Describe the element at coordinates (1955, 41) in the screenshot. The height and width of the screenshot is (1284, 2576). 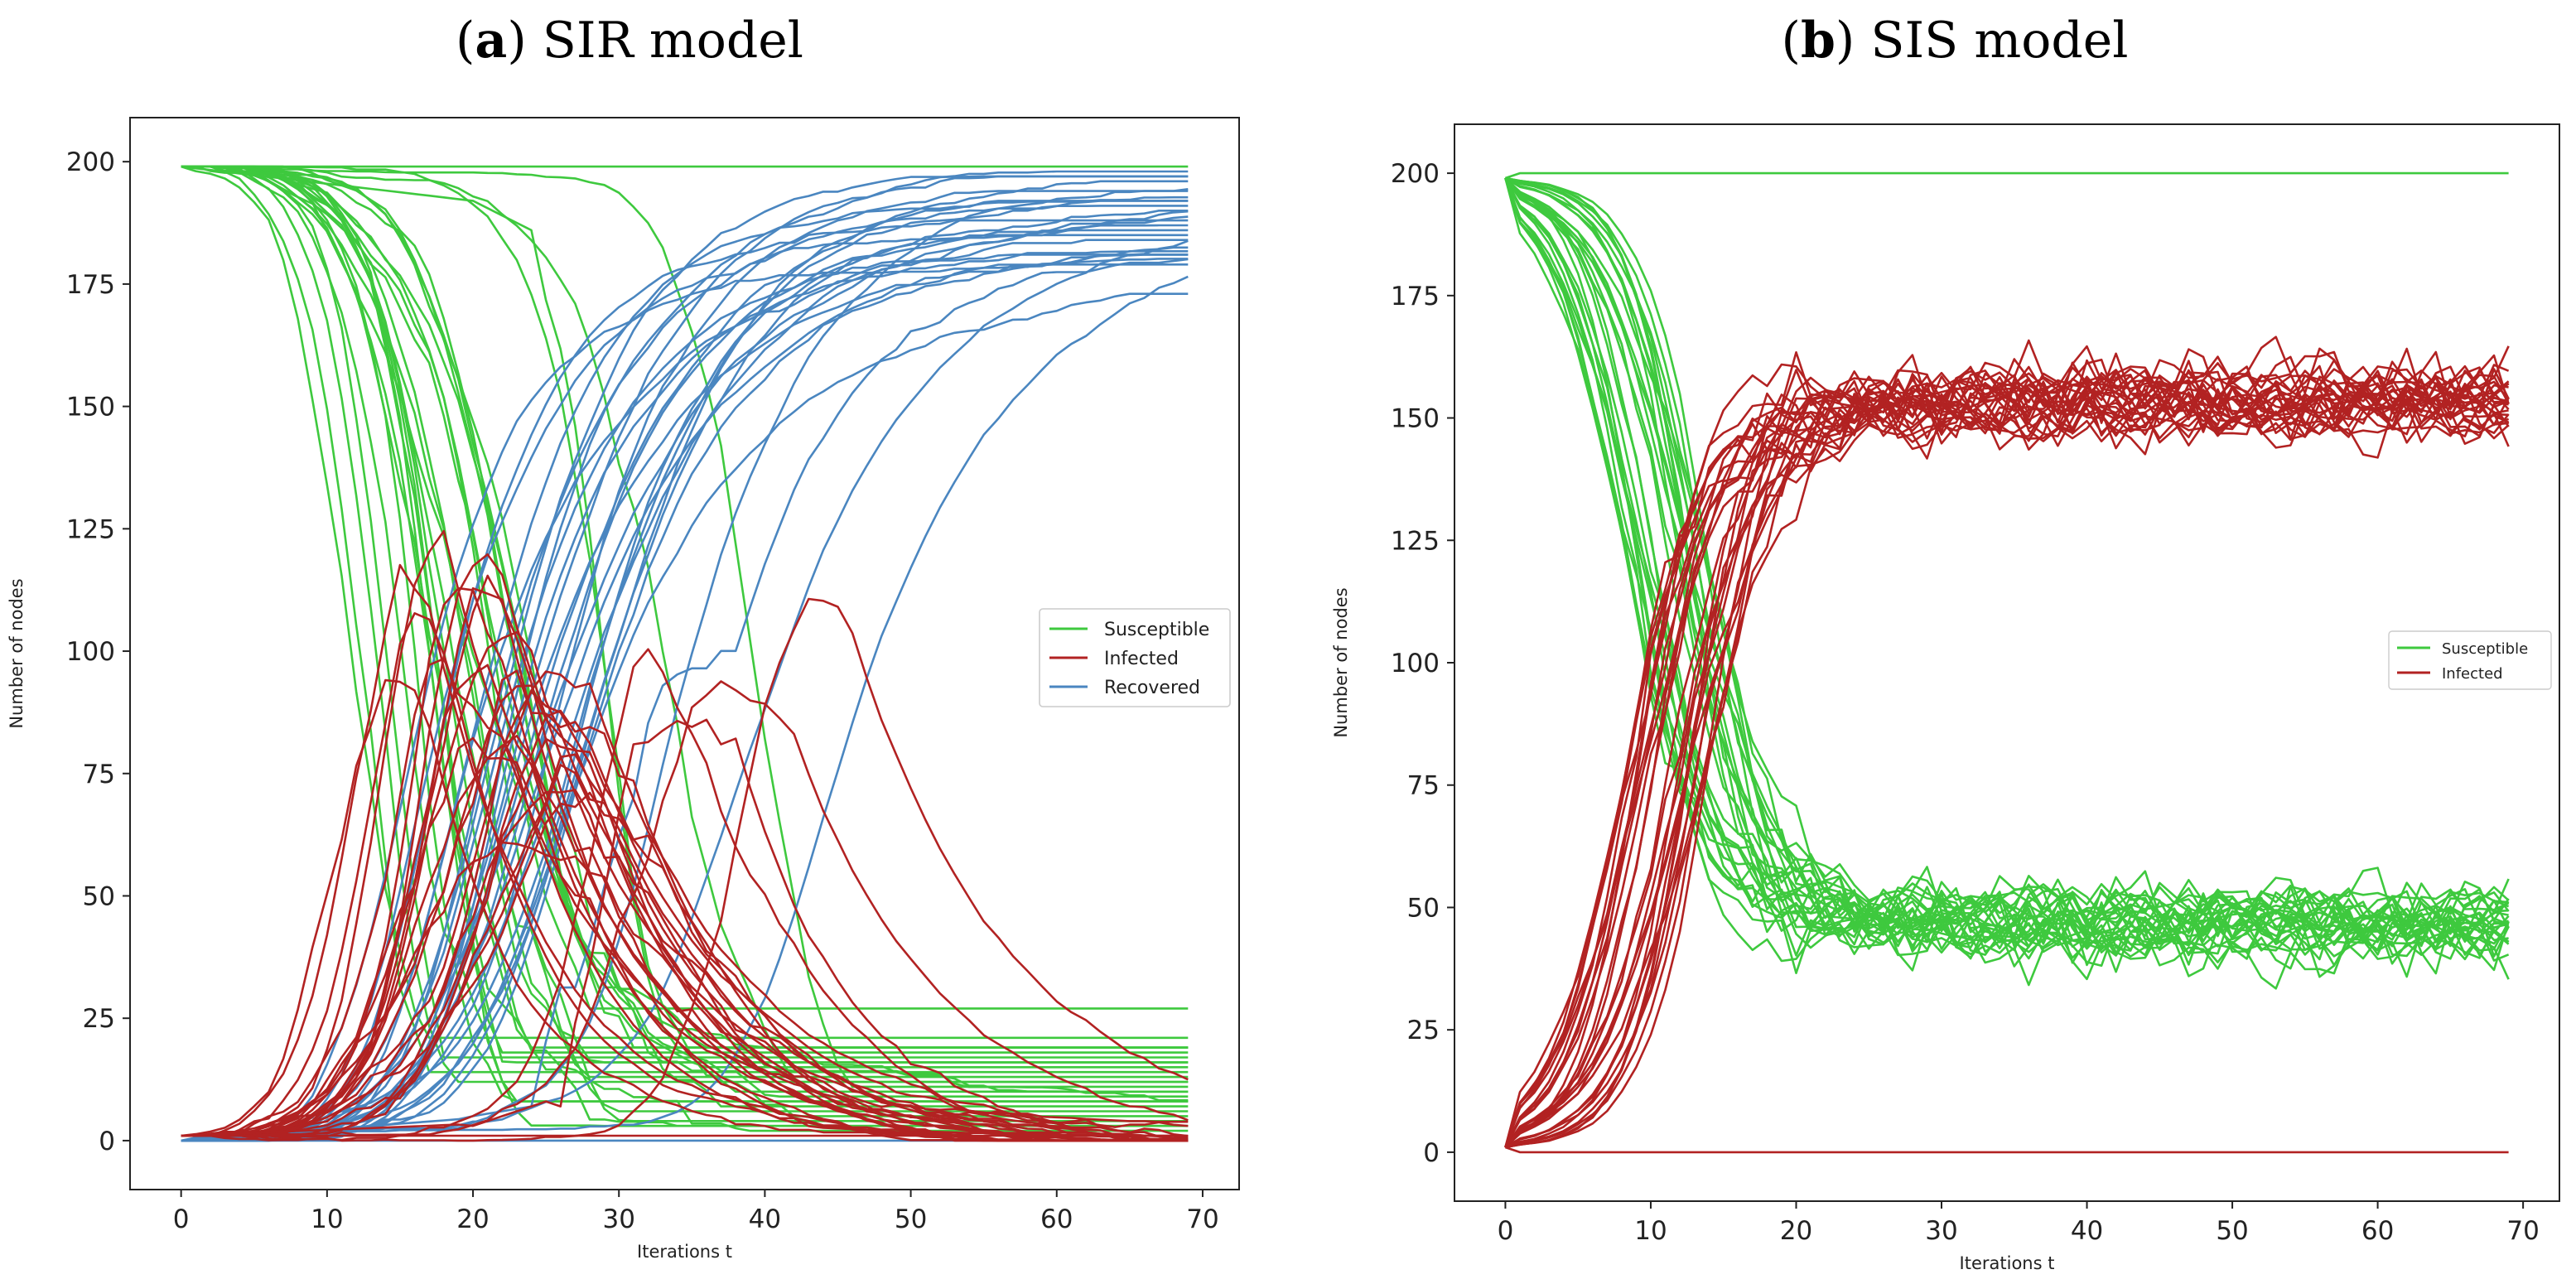
I see `panel-b-title: (b) SIS model` at that location.